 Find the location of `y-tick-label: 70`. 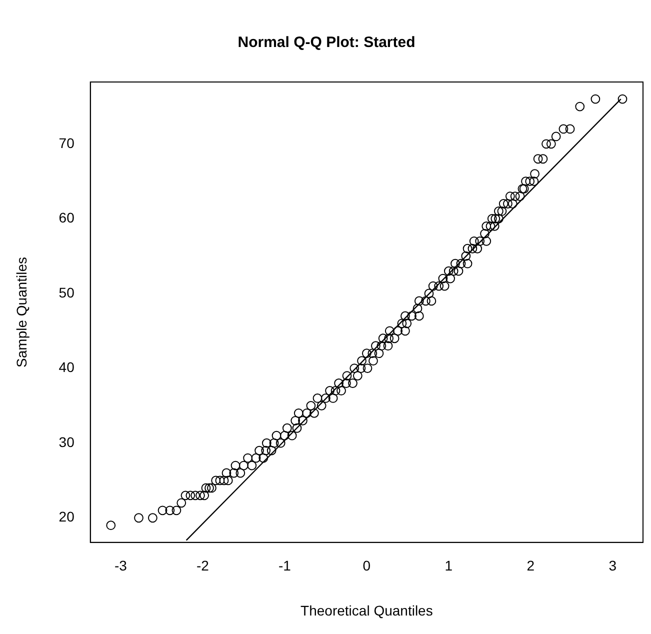

y-tick-label: 70 is located at coordinates (66, 142).